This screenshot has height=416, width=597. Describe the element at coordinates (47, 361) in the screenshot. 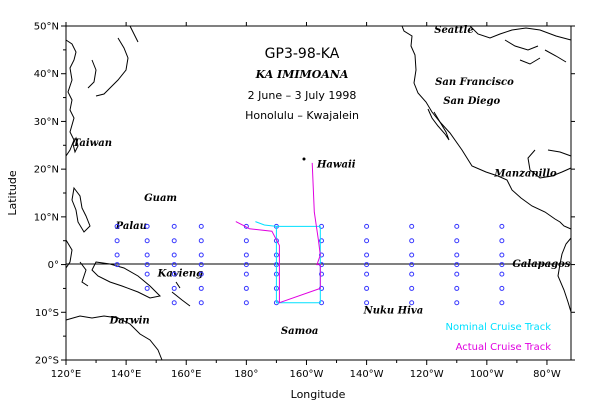

I see `lat-tick-label: 20°S` at that location.